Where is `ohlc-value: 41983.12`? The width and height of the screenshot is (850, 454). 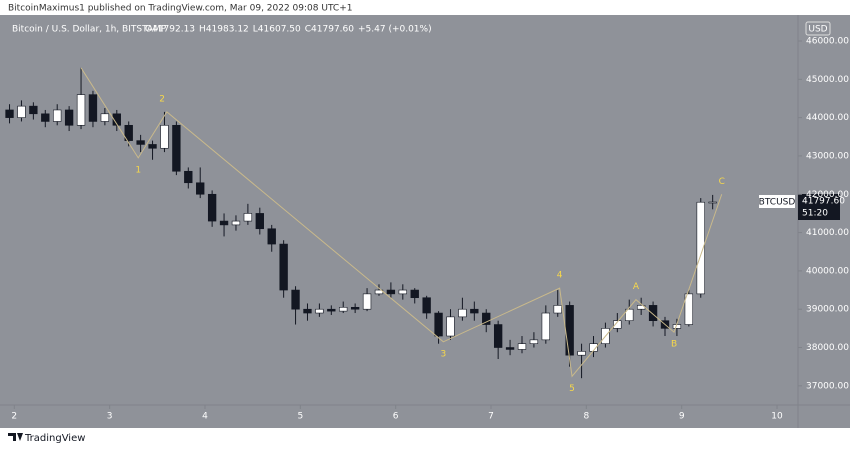
ohlc-value: 41983.12 is located at coordinates (227, 30).